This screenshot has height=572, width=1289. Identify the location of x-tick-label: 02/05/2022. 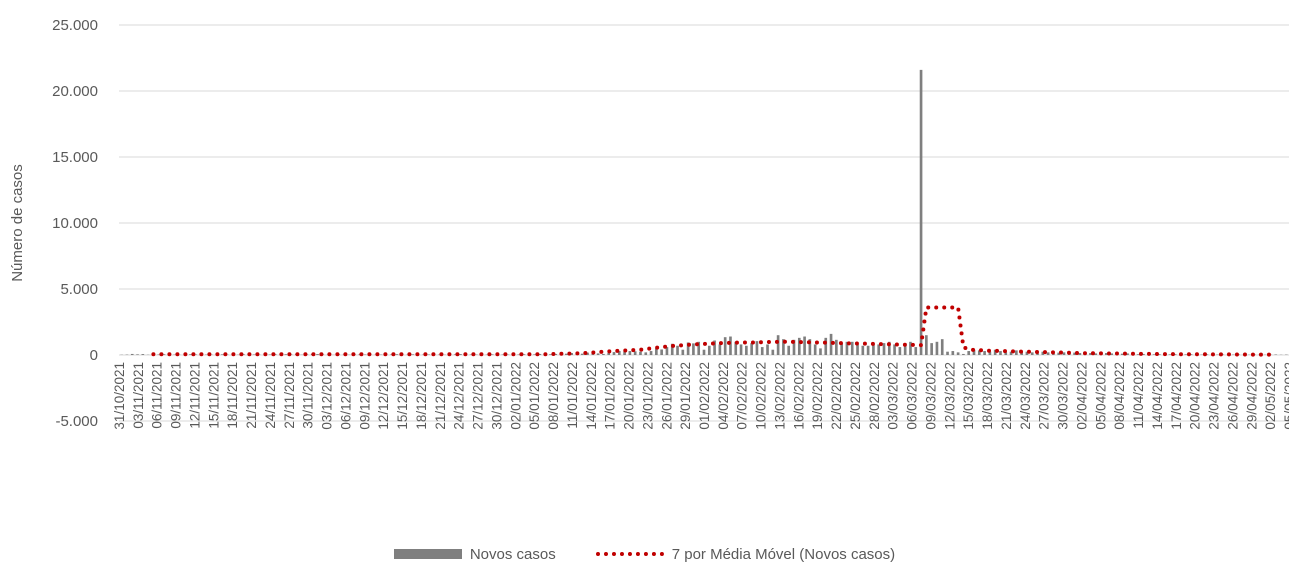
(1270, 396).